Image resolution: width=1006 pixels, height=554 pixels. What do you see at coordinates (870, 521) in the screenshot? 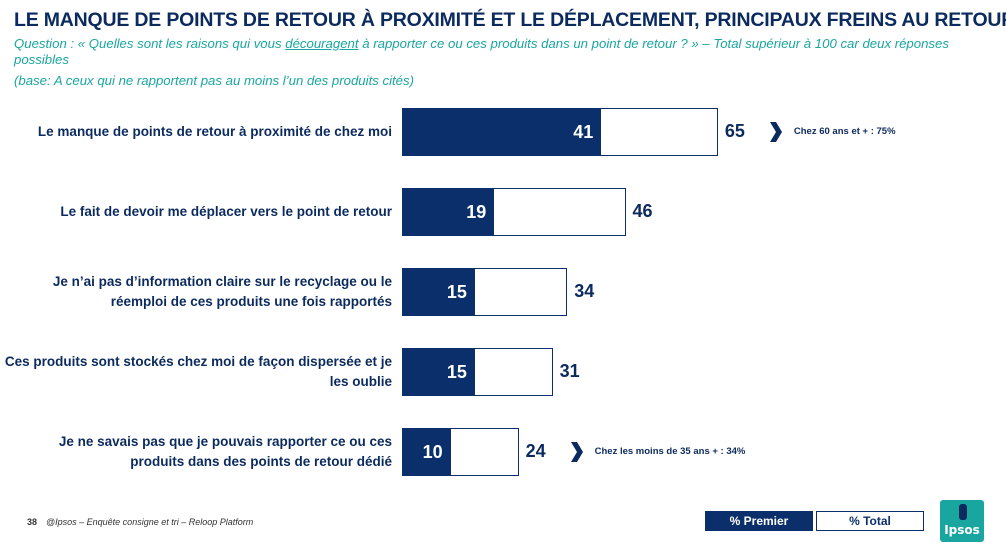
I see `legend-total: % Total` at bounding box center [870, 521].